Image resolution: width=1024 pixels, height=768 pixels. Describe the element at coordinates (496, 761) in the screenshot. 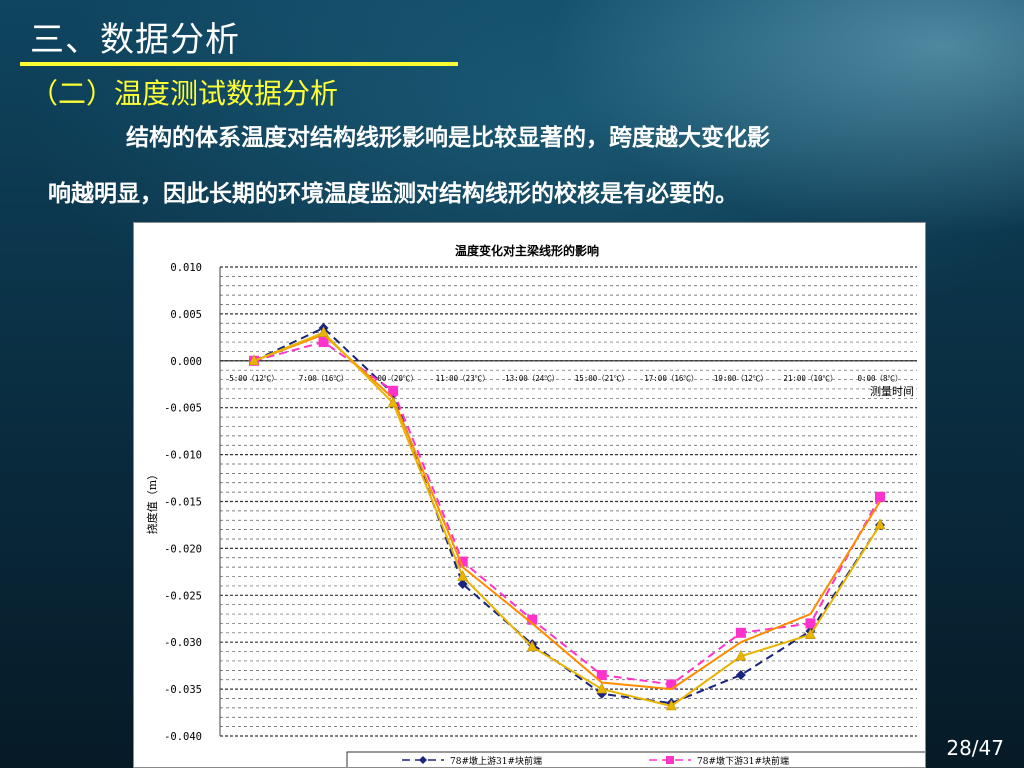

I see `legend-label-1: 78#墩上游31#块前端` at that location.